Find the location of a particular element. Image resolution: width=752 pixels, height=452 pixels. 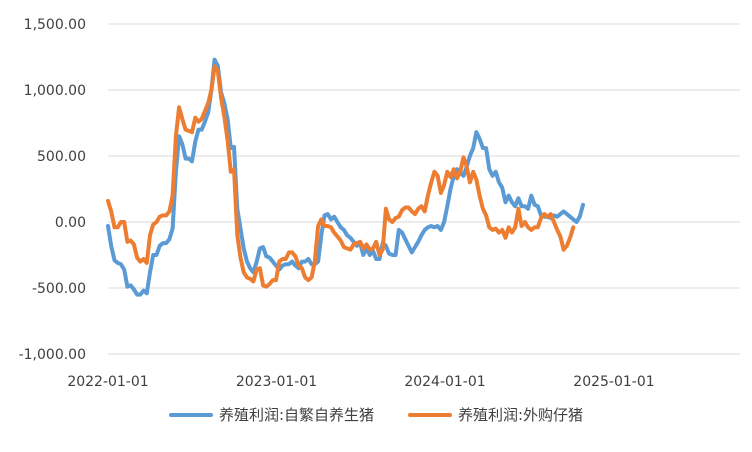

x-tick-label: 2022-01-01 is located at coordinates (107, 382).